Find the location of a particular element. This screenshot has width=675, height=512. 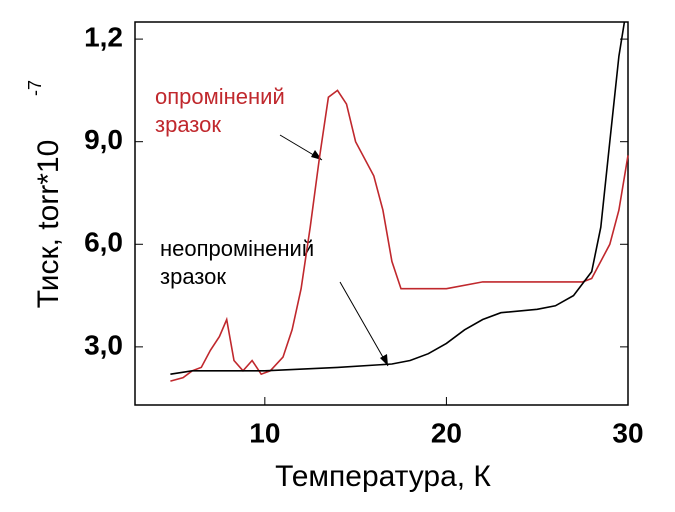

x-tick-label: 30 is located at coordinates (627, 432).